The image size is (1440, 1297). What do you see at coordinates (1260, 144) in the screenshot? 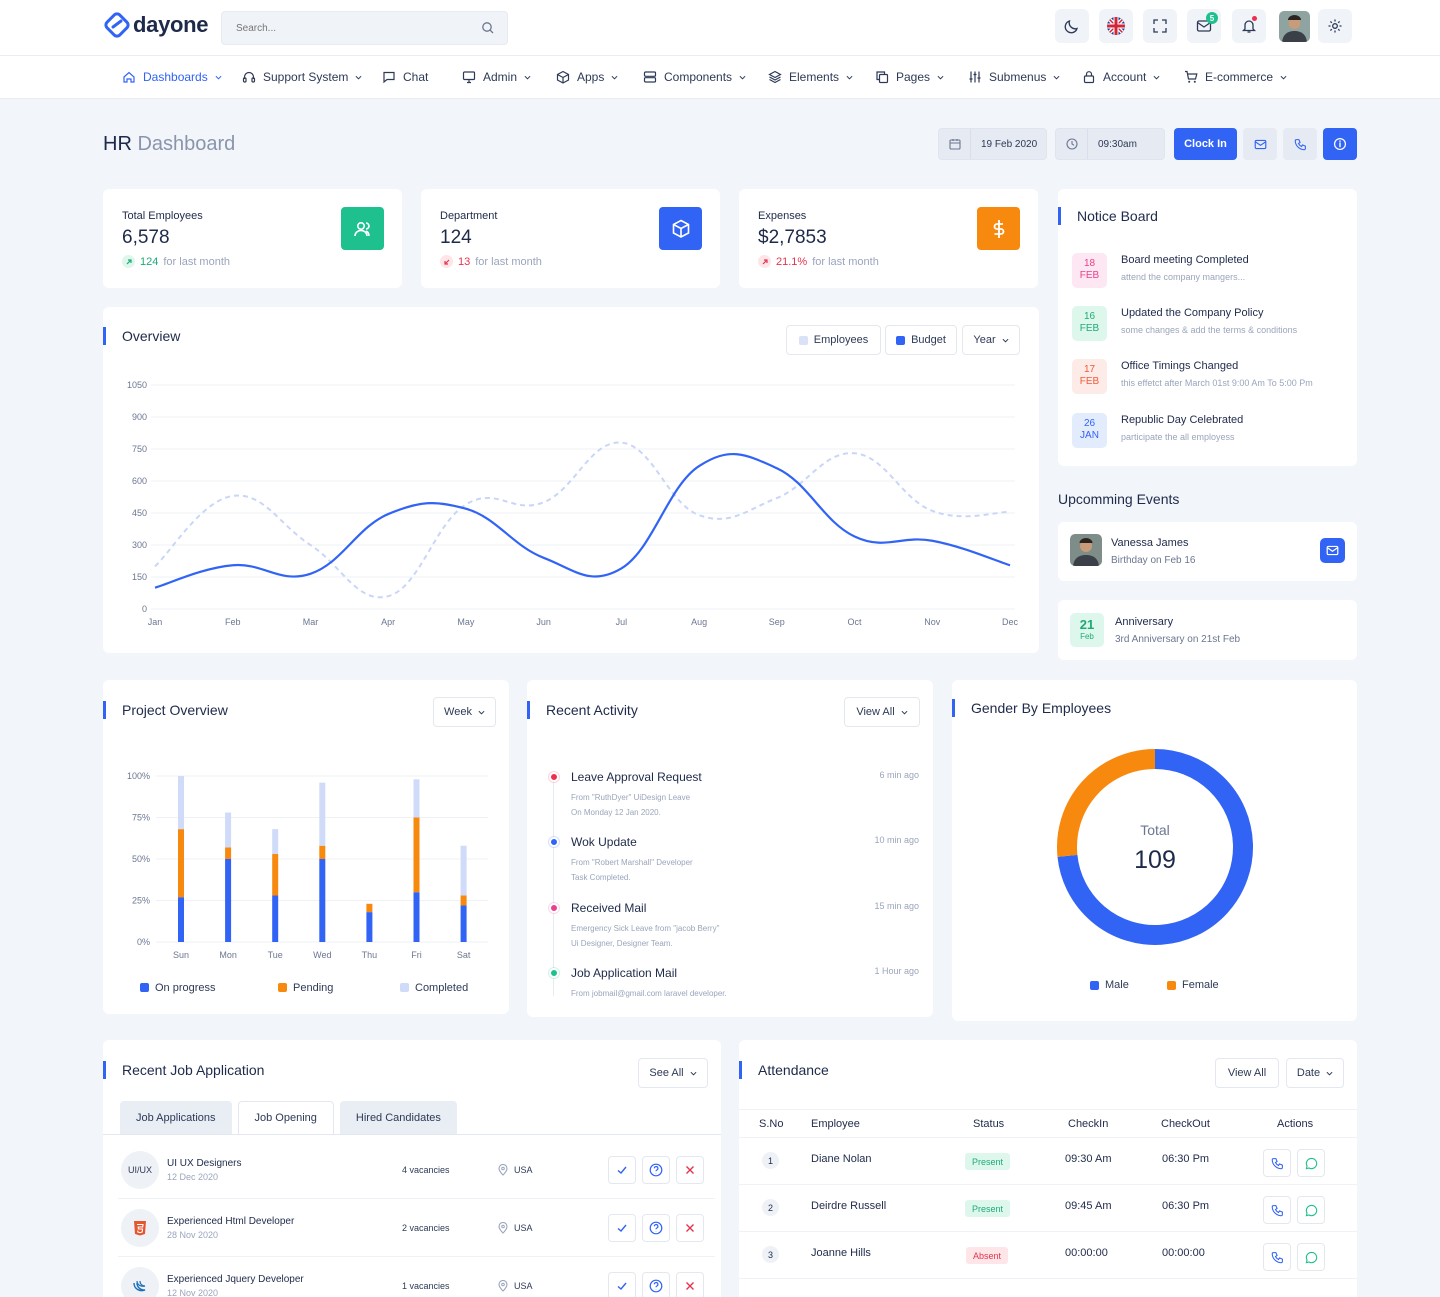
I see `email-button` at bounding box center [1260, 144].